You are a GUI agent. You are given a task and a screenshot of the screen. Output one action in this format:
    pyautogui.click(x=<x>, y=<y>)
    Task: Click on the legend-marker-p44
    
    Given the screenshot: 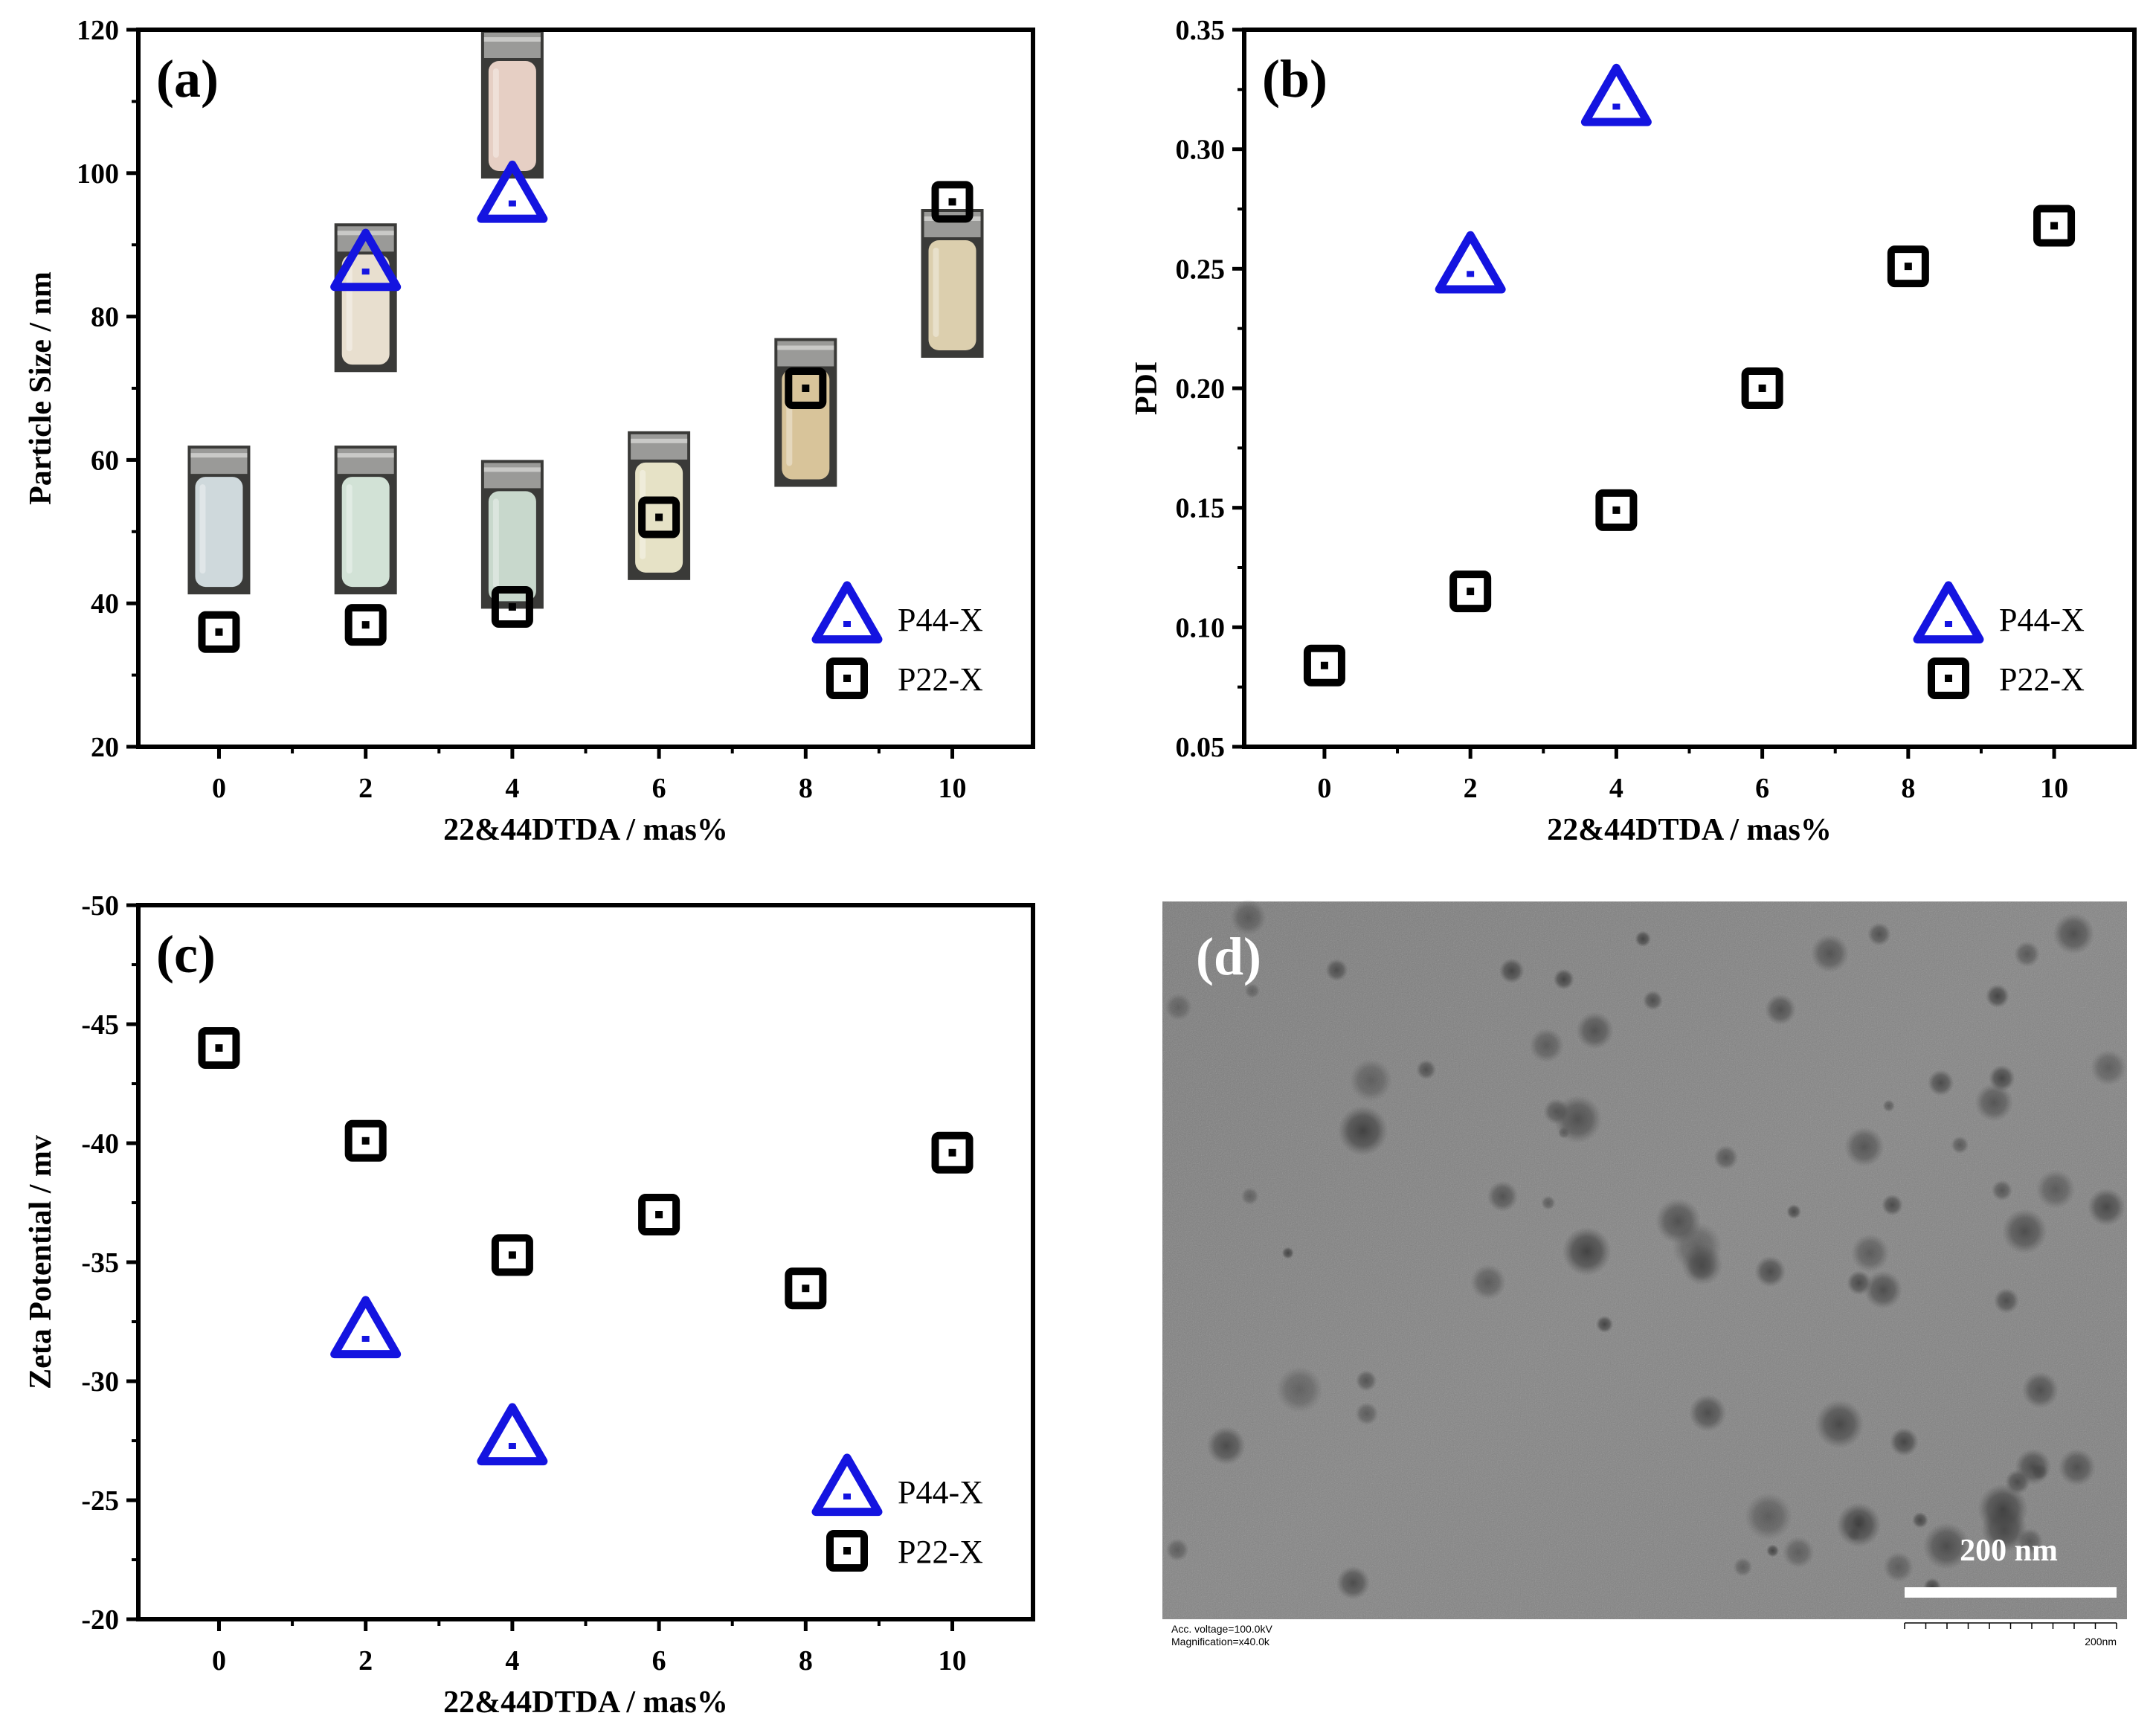 What is the action you would take?
    pyautogui.click(x=847, y=612)
    